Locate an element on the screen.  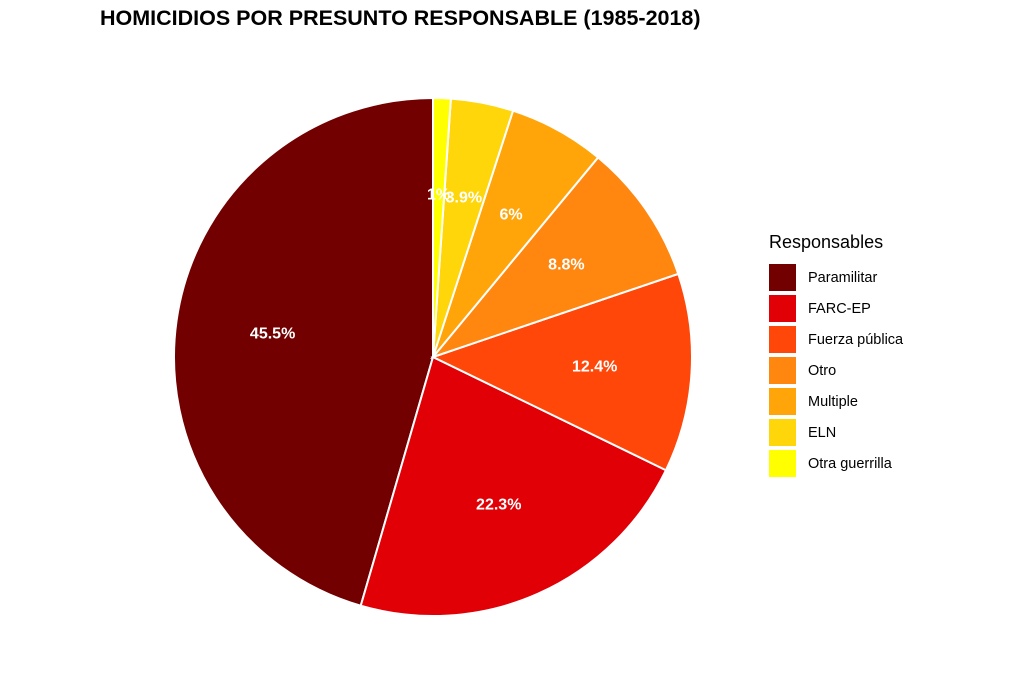
legend-item-otro: Otro is located at coordinates (836, 370).